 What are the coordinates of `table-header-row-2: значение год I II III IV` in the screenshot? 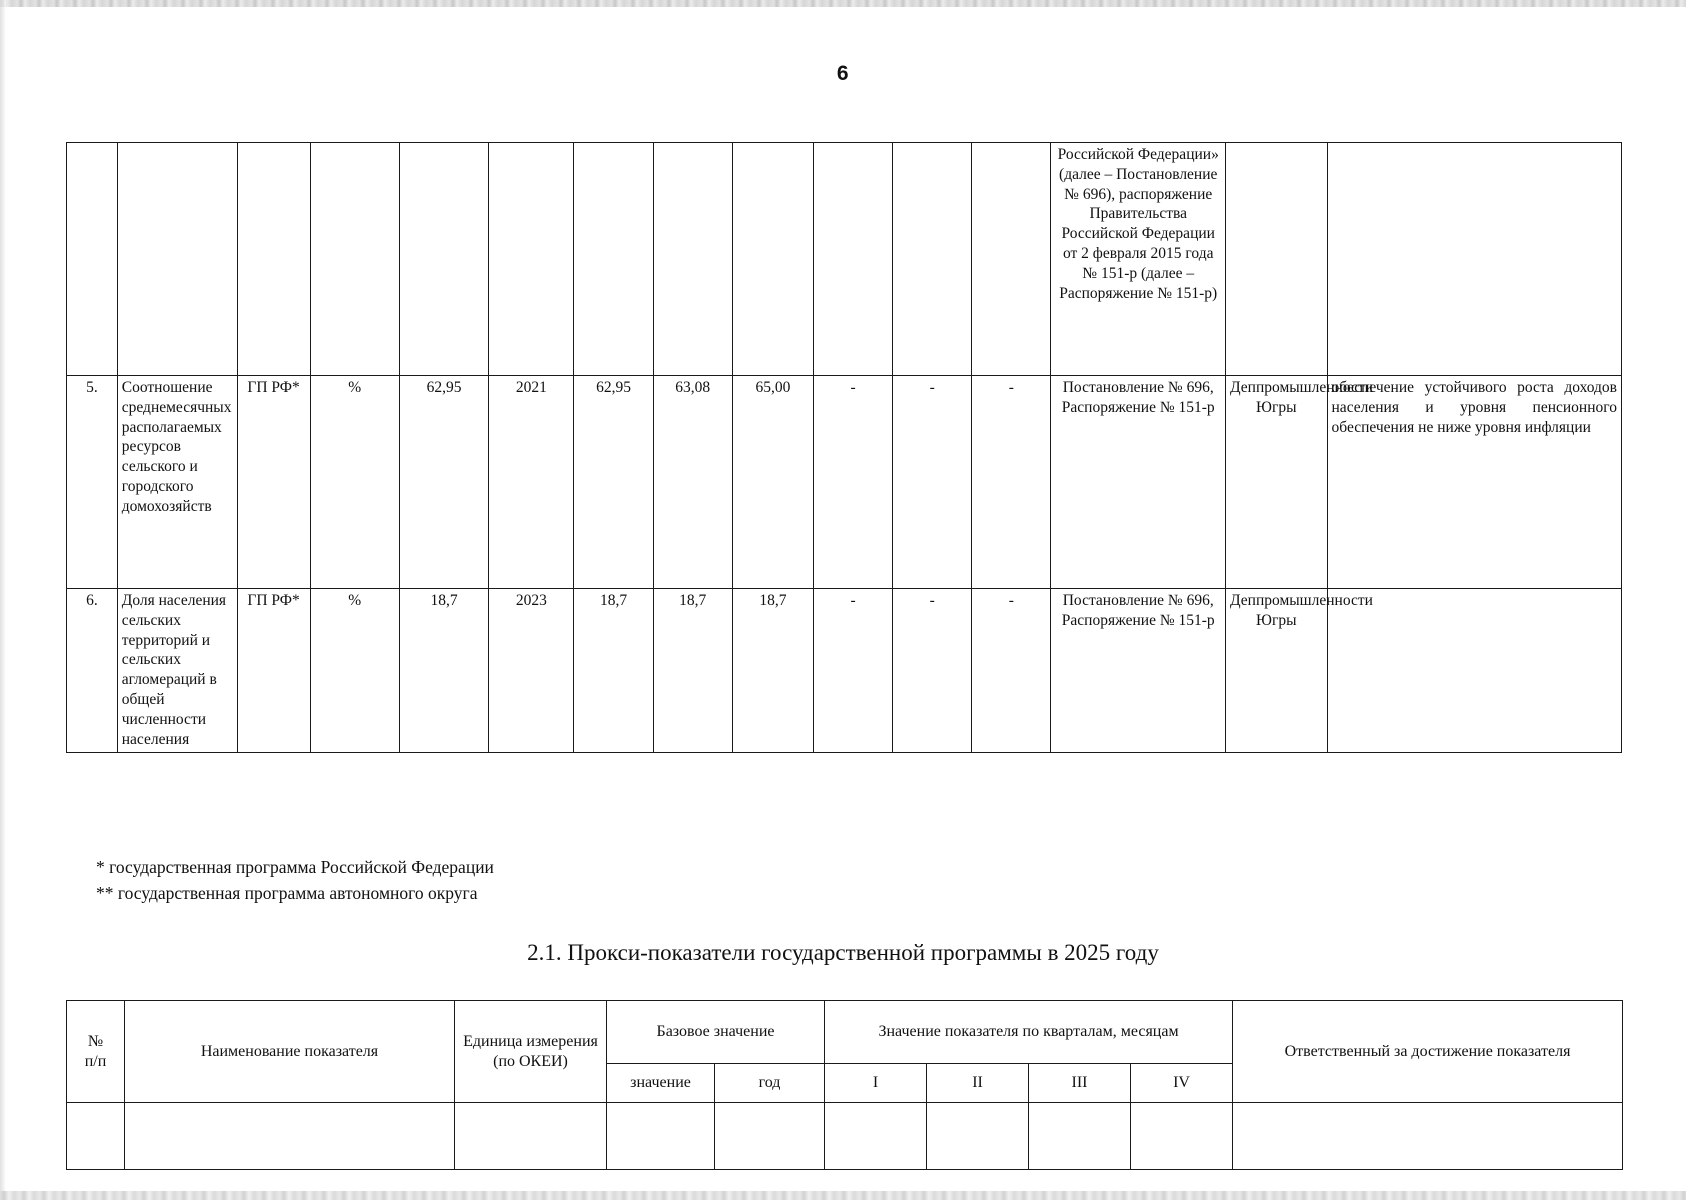 It's located at (845, 1083).